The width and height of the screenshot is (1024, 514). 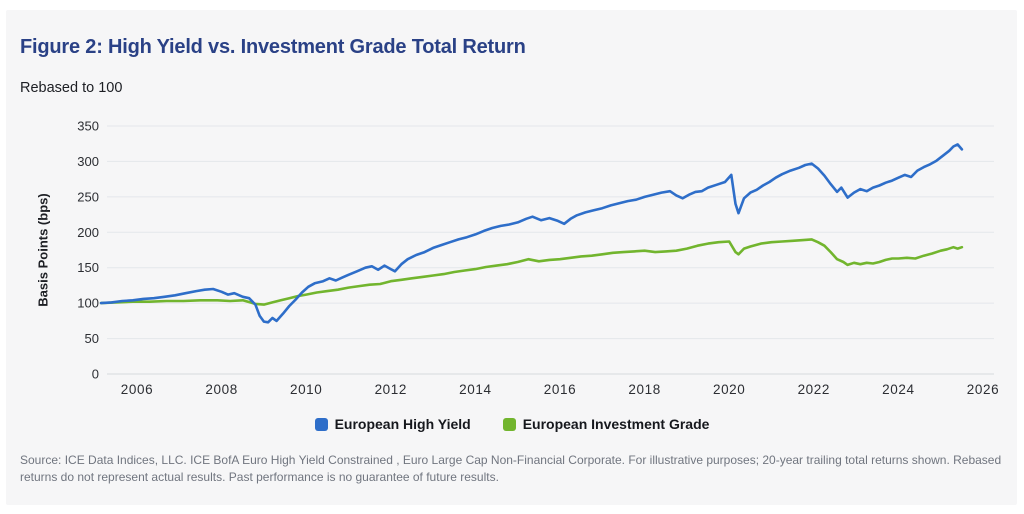 I want to click on figure-subtitle: Rebased to 100, so click(x=71, y=88).